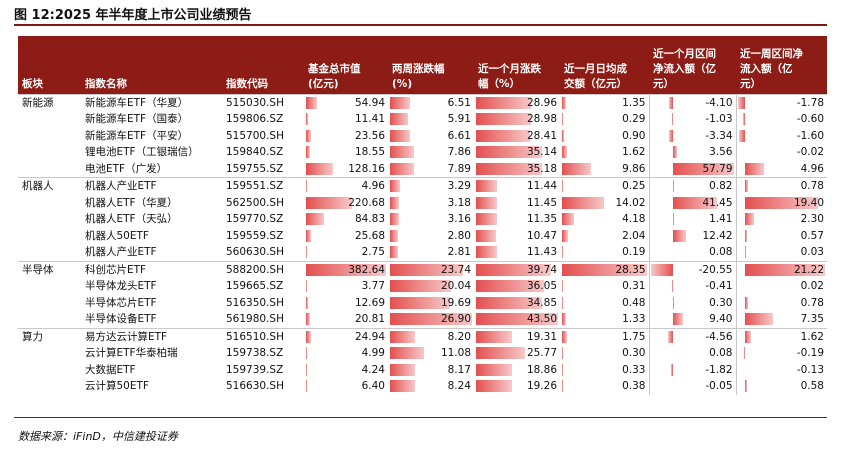  I want to click on value-text: 2.75, so click(373, 252).